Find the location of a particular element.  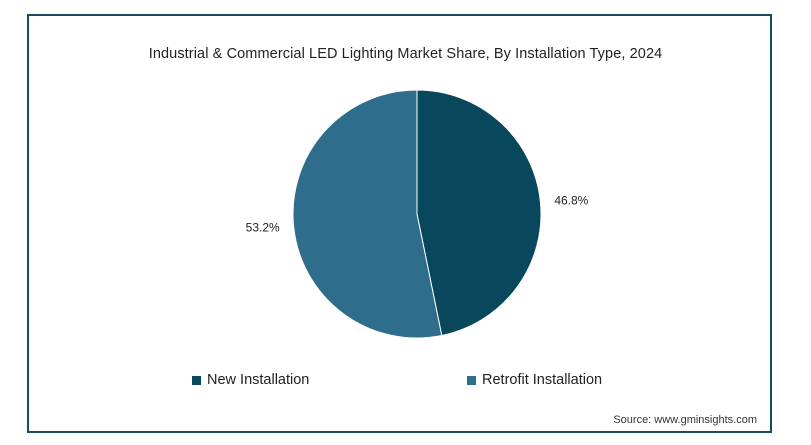

legend-item-retrofit-installation: Retrofit Installation is located at coordinates (534, 380).